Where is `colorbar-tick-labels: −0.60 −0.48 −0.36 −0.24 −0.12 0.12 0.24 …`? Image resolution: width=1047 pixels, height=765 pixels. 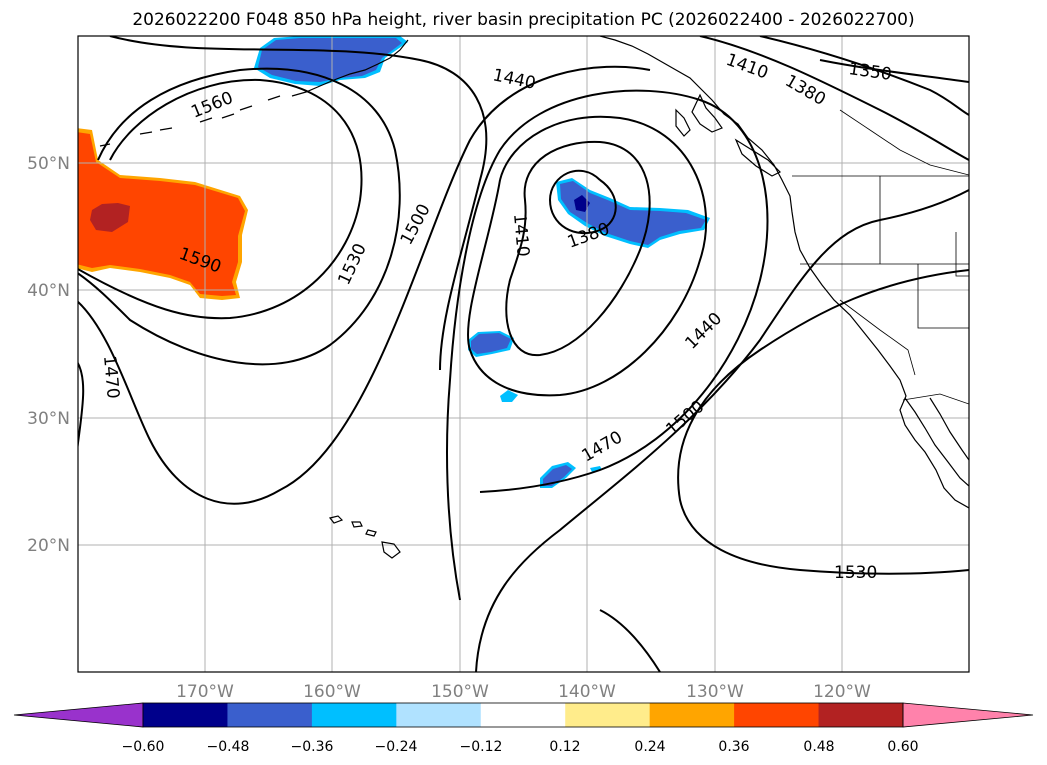 colorbar-tick-labels: −0.60 −0.48 −0.36 −0.24 −0.12 0.12 0.24 … is located at coordinates (520, 747).